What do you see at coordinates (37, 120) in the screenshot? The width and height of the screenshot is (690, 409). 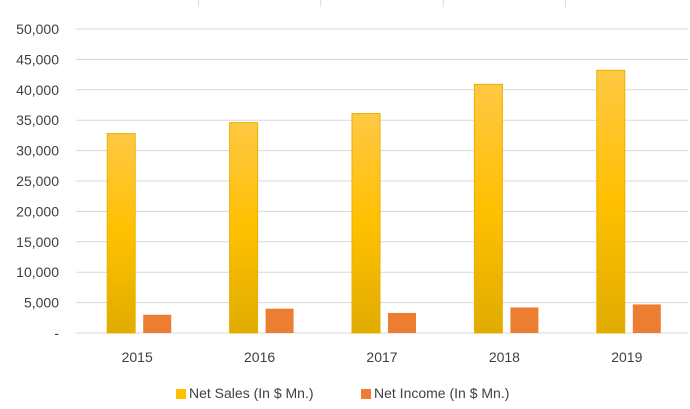 I see `y-tick-label: 35,000` at bounding box center [37, 120].